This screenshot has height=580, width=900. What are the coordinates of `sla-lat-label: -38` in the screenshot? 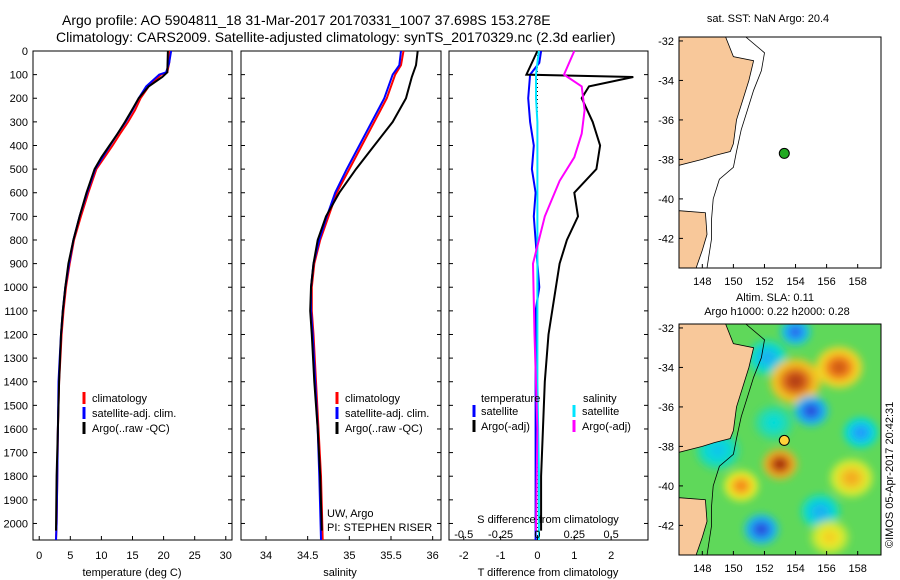 It's located at (666, 447).